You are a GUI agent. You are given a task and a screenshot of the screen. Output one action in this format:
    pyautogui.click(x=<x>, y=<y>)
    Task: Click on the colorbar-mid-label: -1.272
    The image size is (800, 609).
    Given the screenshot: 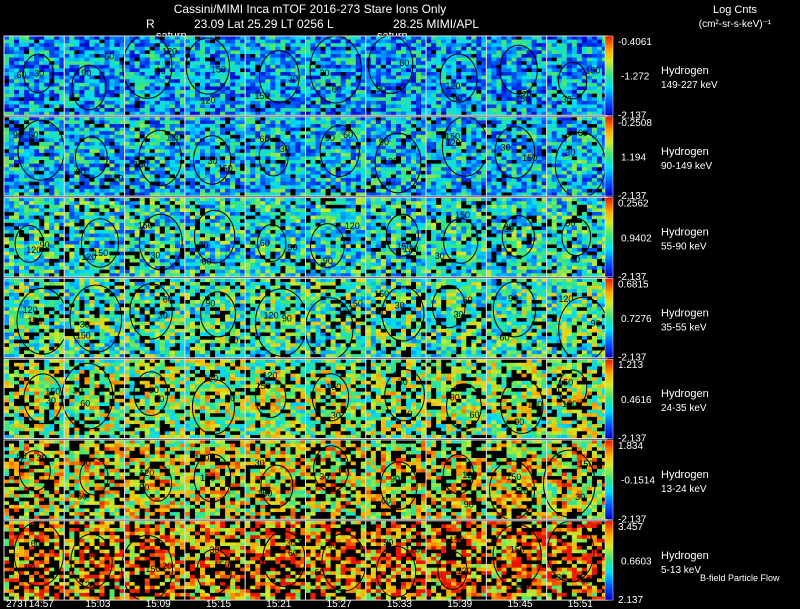 What is the action you would take?
    pyautogui.click(x=635, y=77)
    